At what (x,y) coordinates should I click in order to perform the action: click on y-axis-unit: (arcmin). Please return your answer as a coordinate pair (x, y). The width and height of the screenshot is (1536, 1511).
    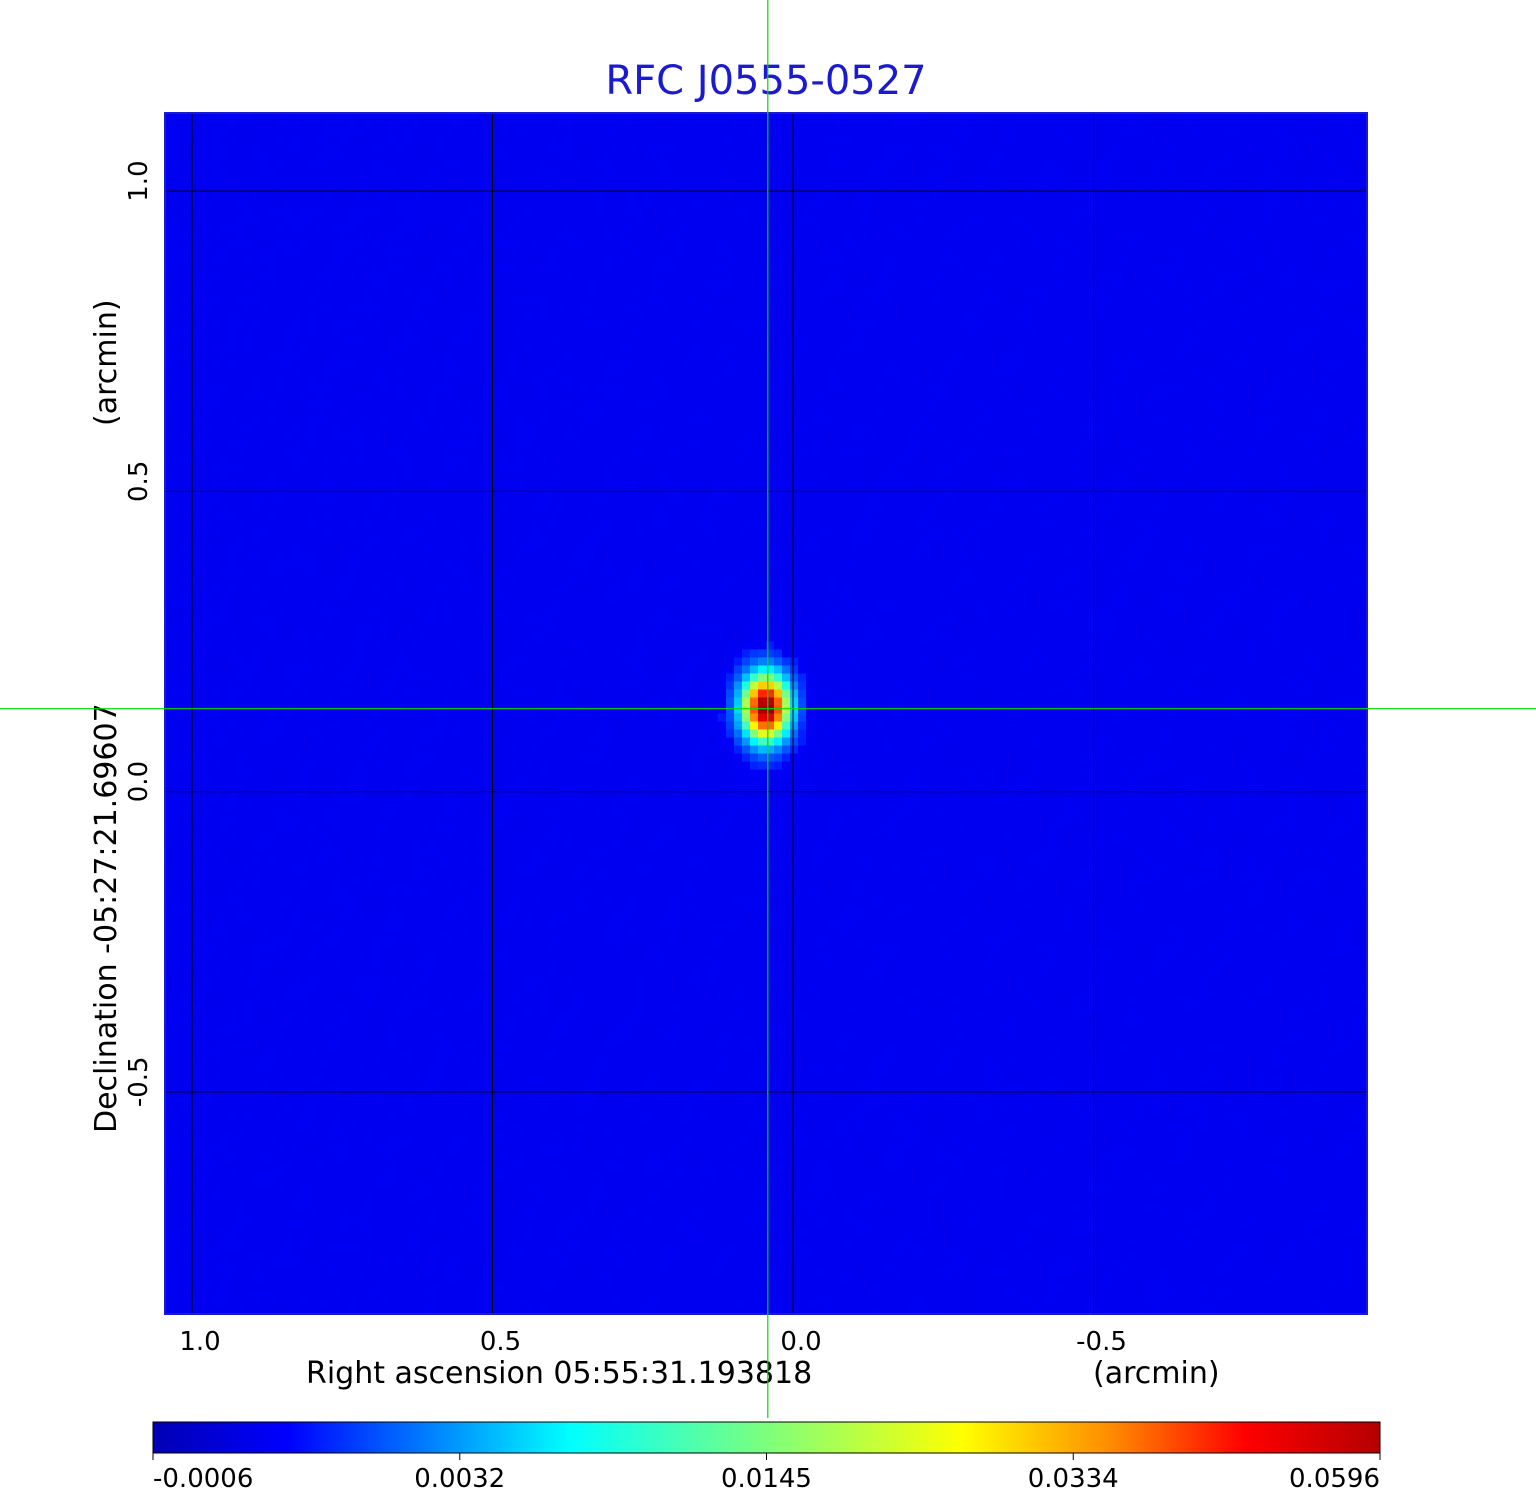
    Looking at the image, I should click on (106, 362).